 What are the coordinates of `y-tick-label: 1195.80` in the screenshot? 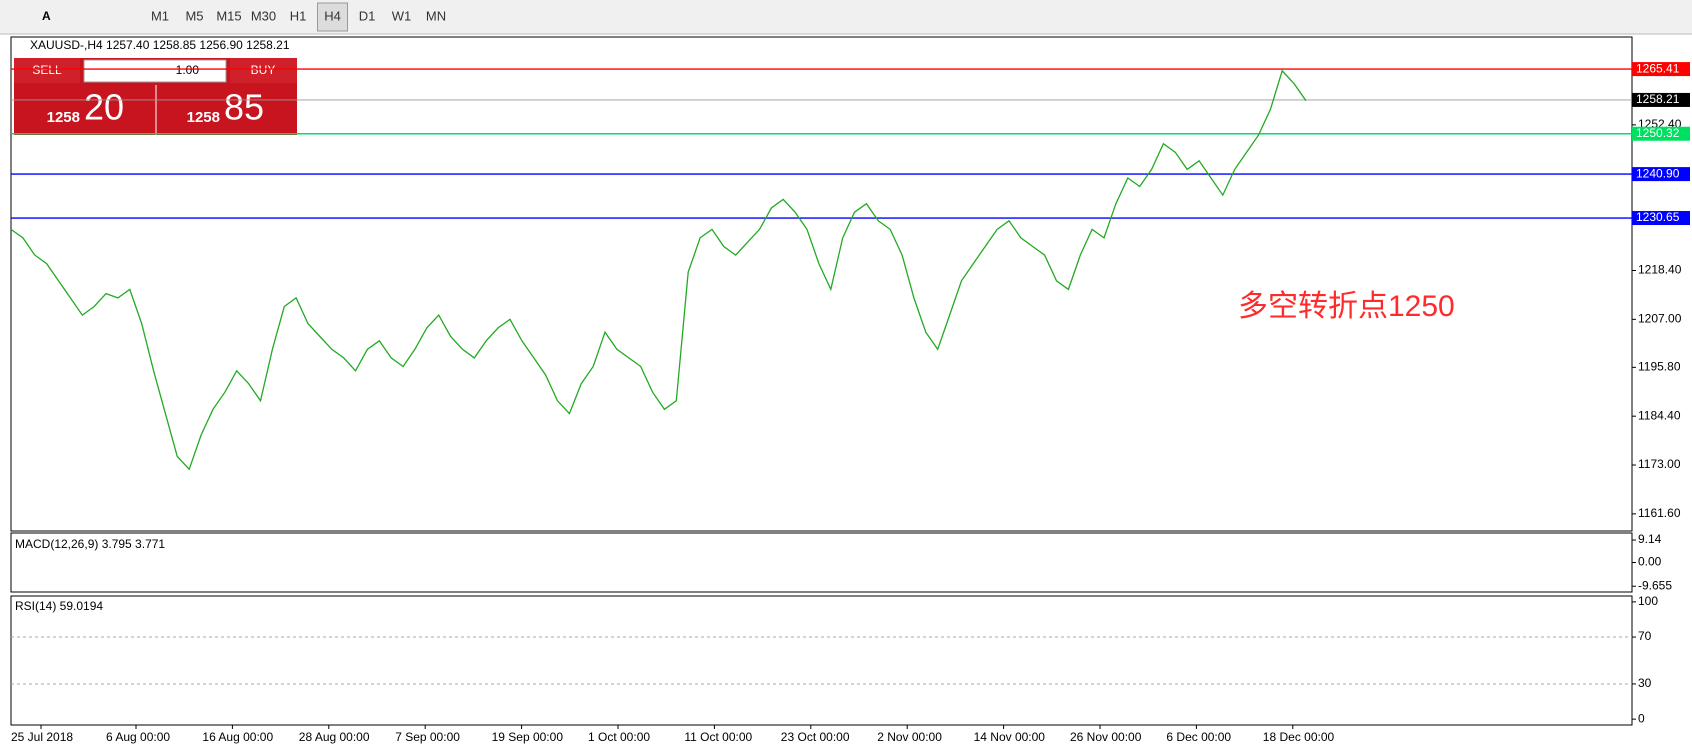 It's located at (1659, 367).